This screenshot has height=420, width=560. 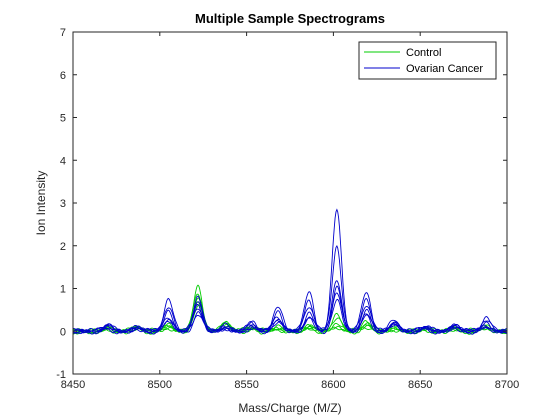 I want to click on legend-label-ovarian-cancer: Ovarian Cancer, so click(x=444, y=69).